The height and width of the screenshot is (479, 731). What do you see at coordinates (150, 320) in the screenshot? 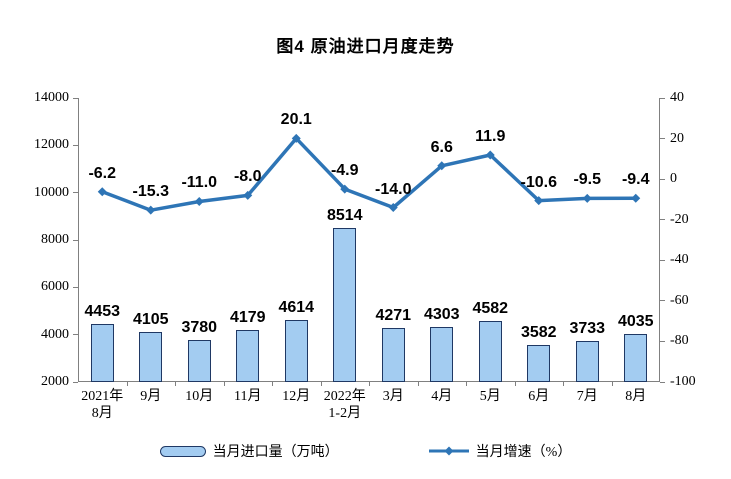
I see `bar-value-label: 4105` at bounding box center [150, 320].